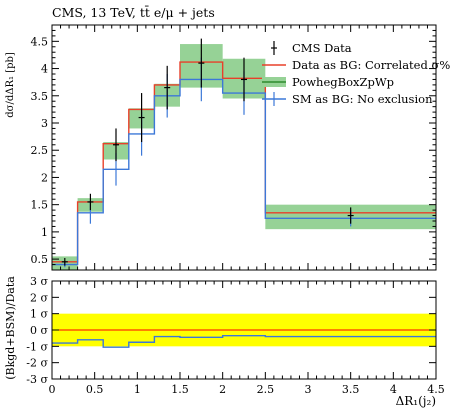  Describe the element at coordinates (244, 341) in the screenshot. I see `ratio-step-line` at that location.